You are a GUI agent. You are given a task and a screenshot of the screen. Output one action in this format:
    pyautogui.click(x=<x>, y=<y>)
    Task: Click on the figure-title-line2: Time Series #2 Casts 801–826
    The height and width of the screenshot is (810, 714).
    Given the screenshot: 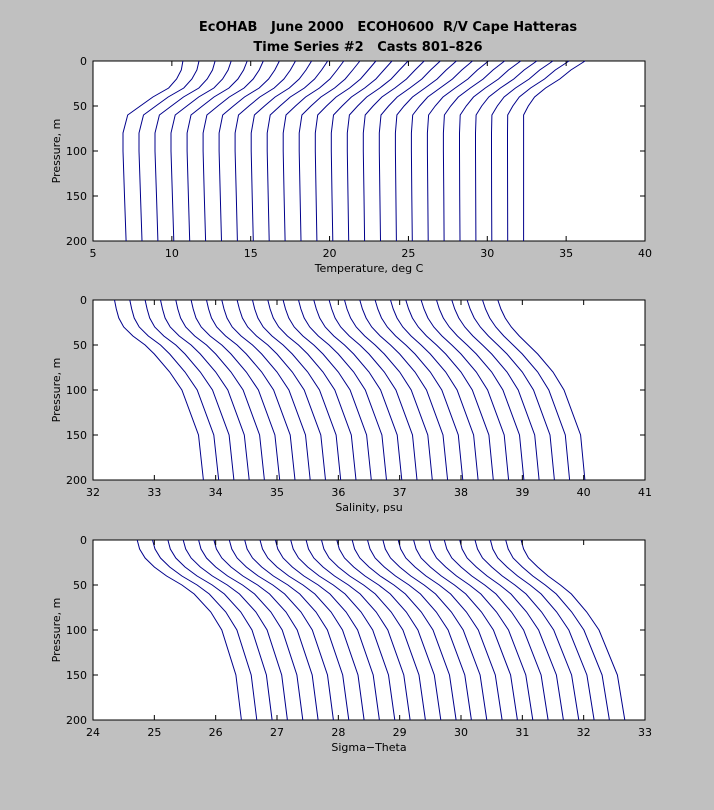 What is the action you would take?
    pyautogui.click(x=367, y=47)
    